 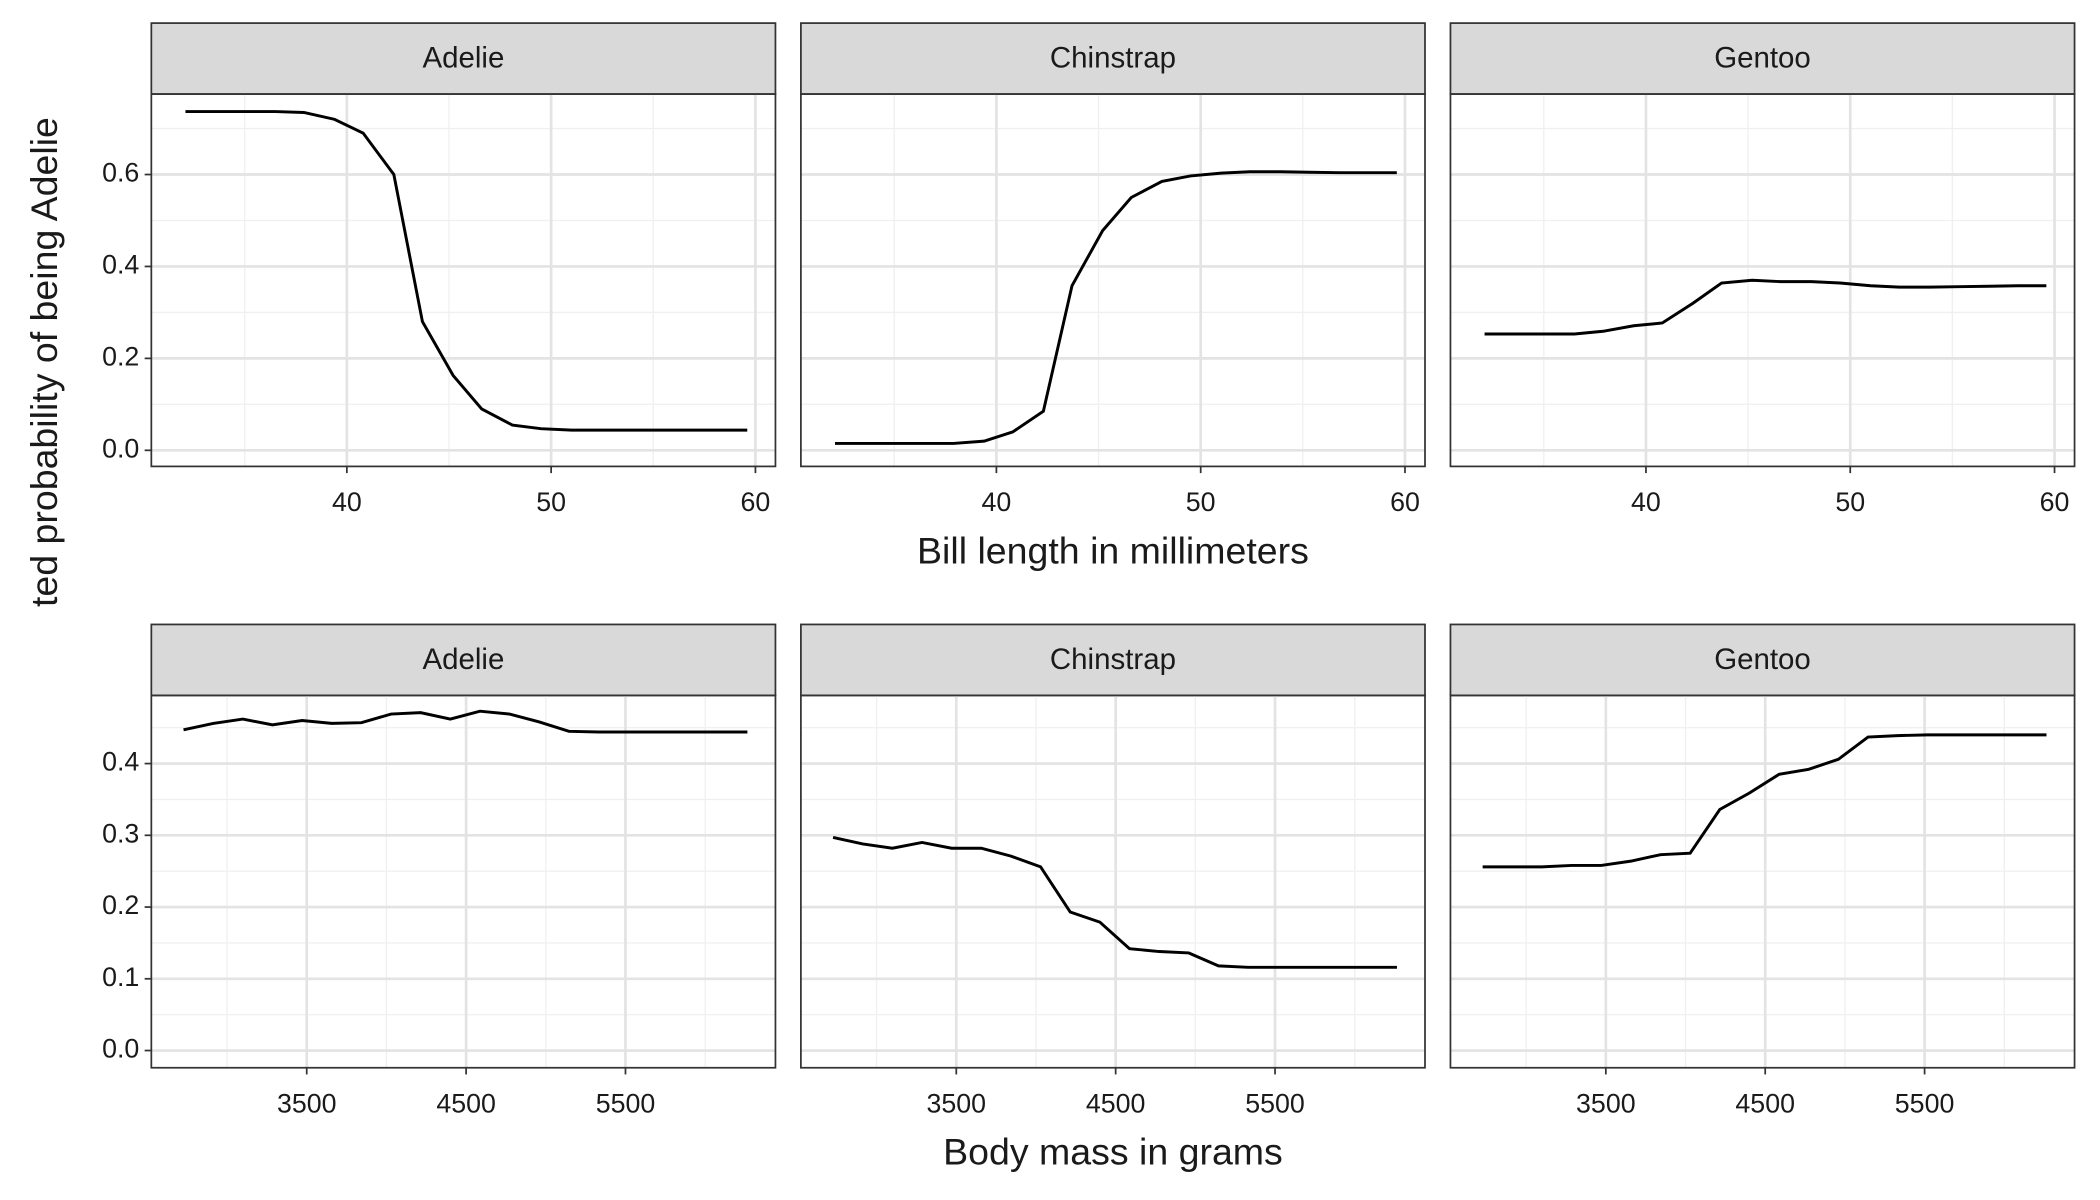 What do you see at coordinates (1113, 550) in the screenshot?
I see `x-axis-title: Bill length in millimeters` at bounding box center [1113, 550].